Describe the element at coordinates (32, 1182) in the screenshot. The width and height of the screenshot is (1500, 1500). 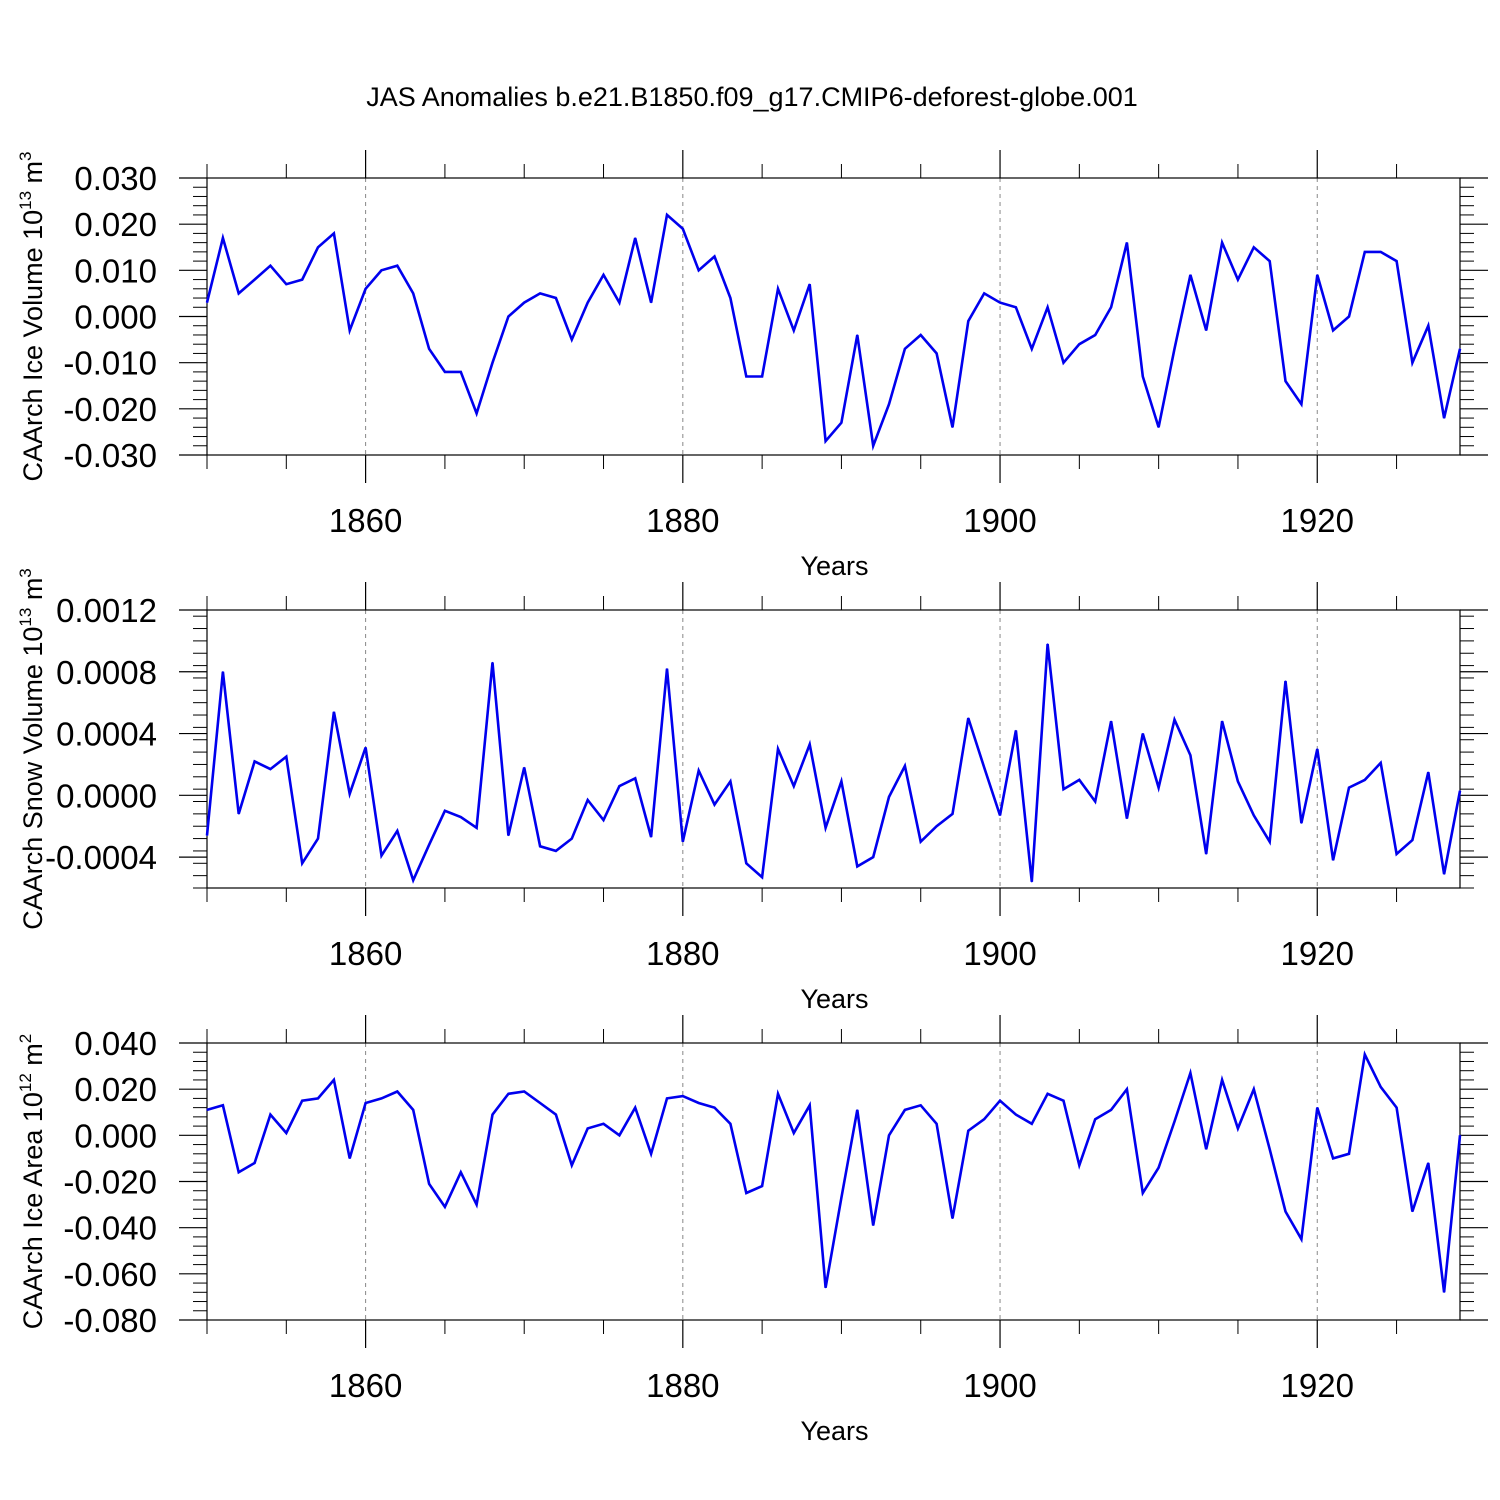
I see `y-axis-label: CAArch Ice Area 1012 m2` at that location.